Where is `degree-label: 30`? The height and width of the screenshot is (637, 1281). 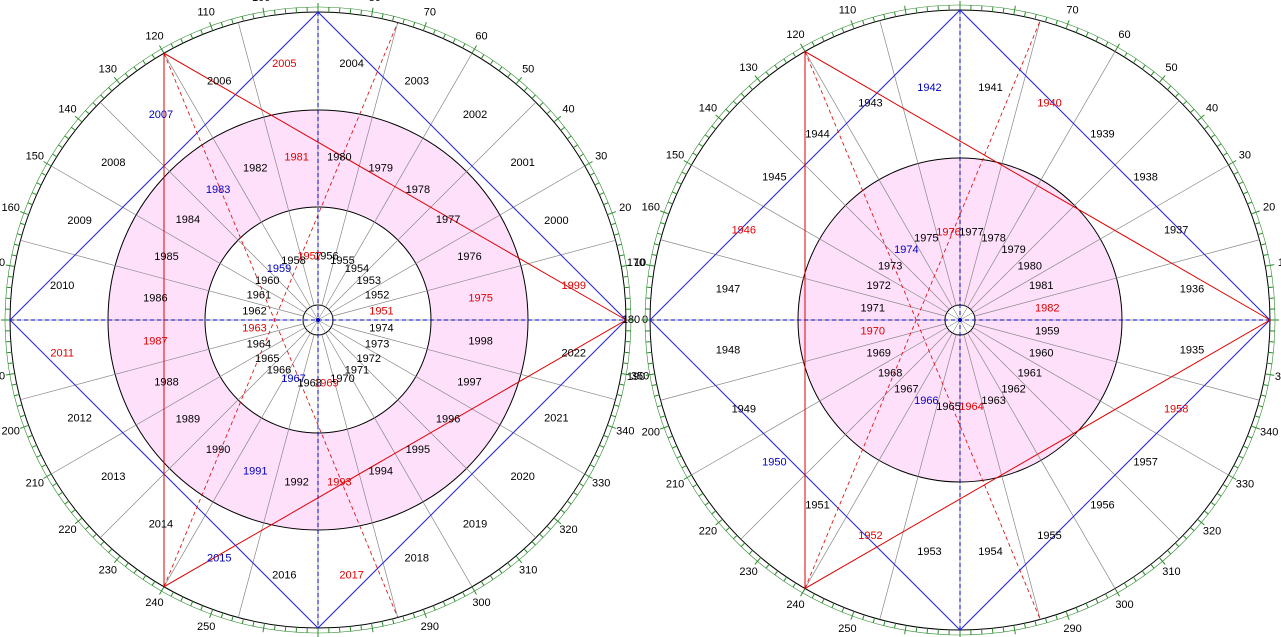 degree-label: 30 is located at coordinates (1245, 155).